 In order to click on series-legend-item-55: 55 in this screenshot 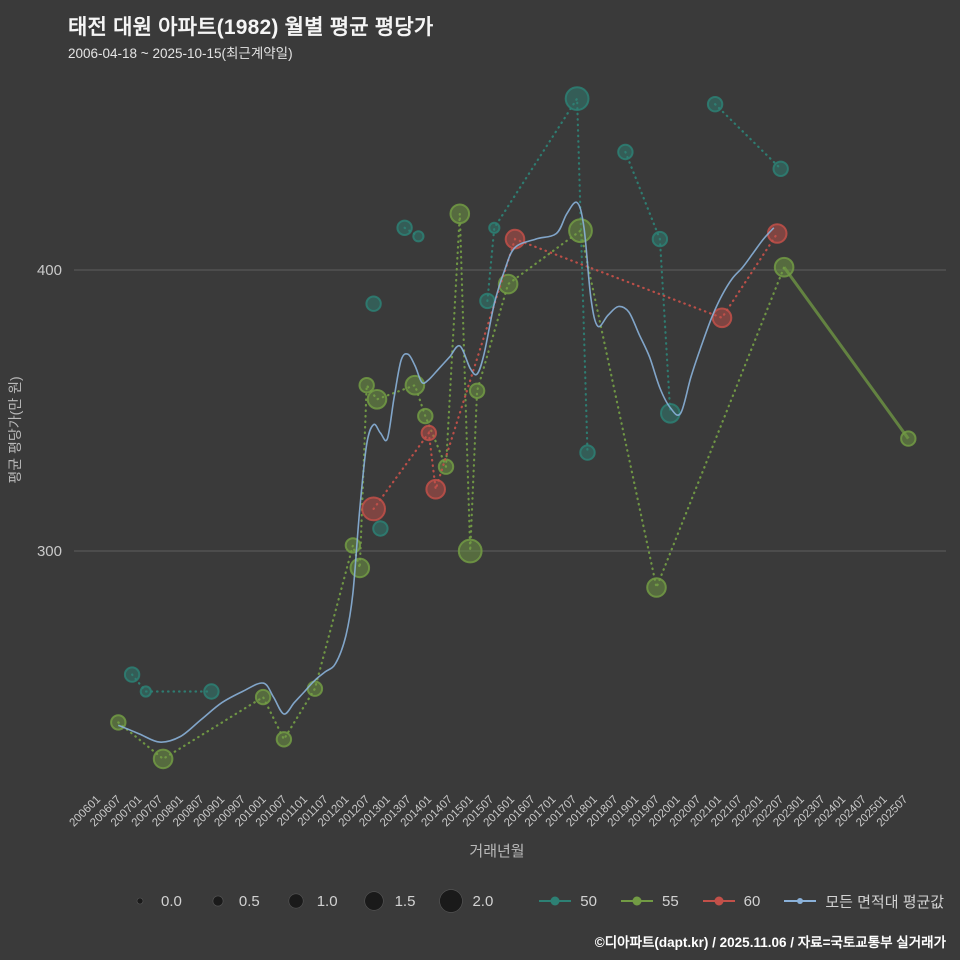, I will do `click(649, 901)`.